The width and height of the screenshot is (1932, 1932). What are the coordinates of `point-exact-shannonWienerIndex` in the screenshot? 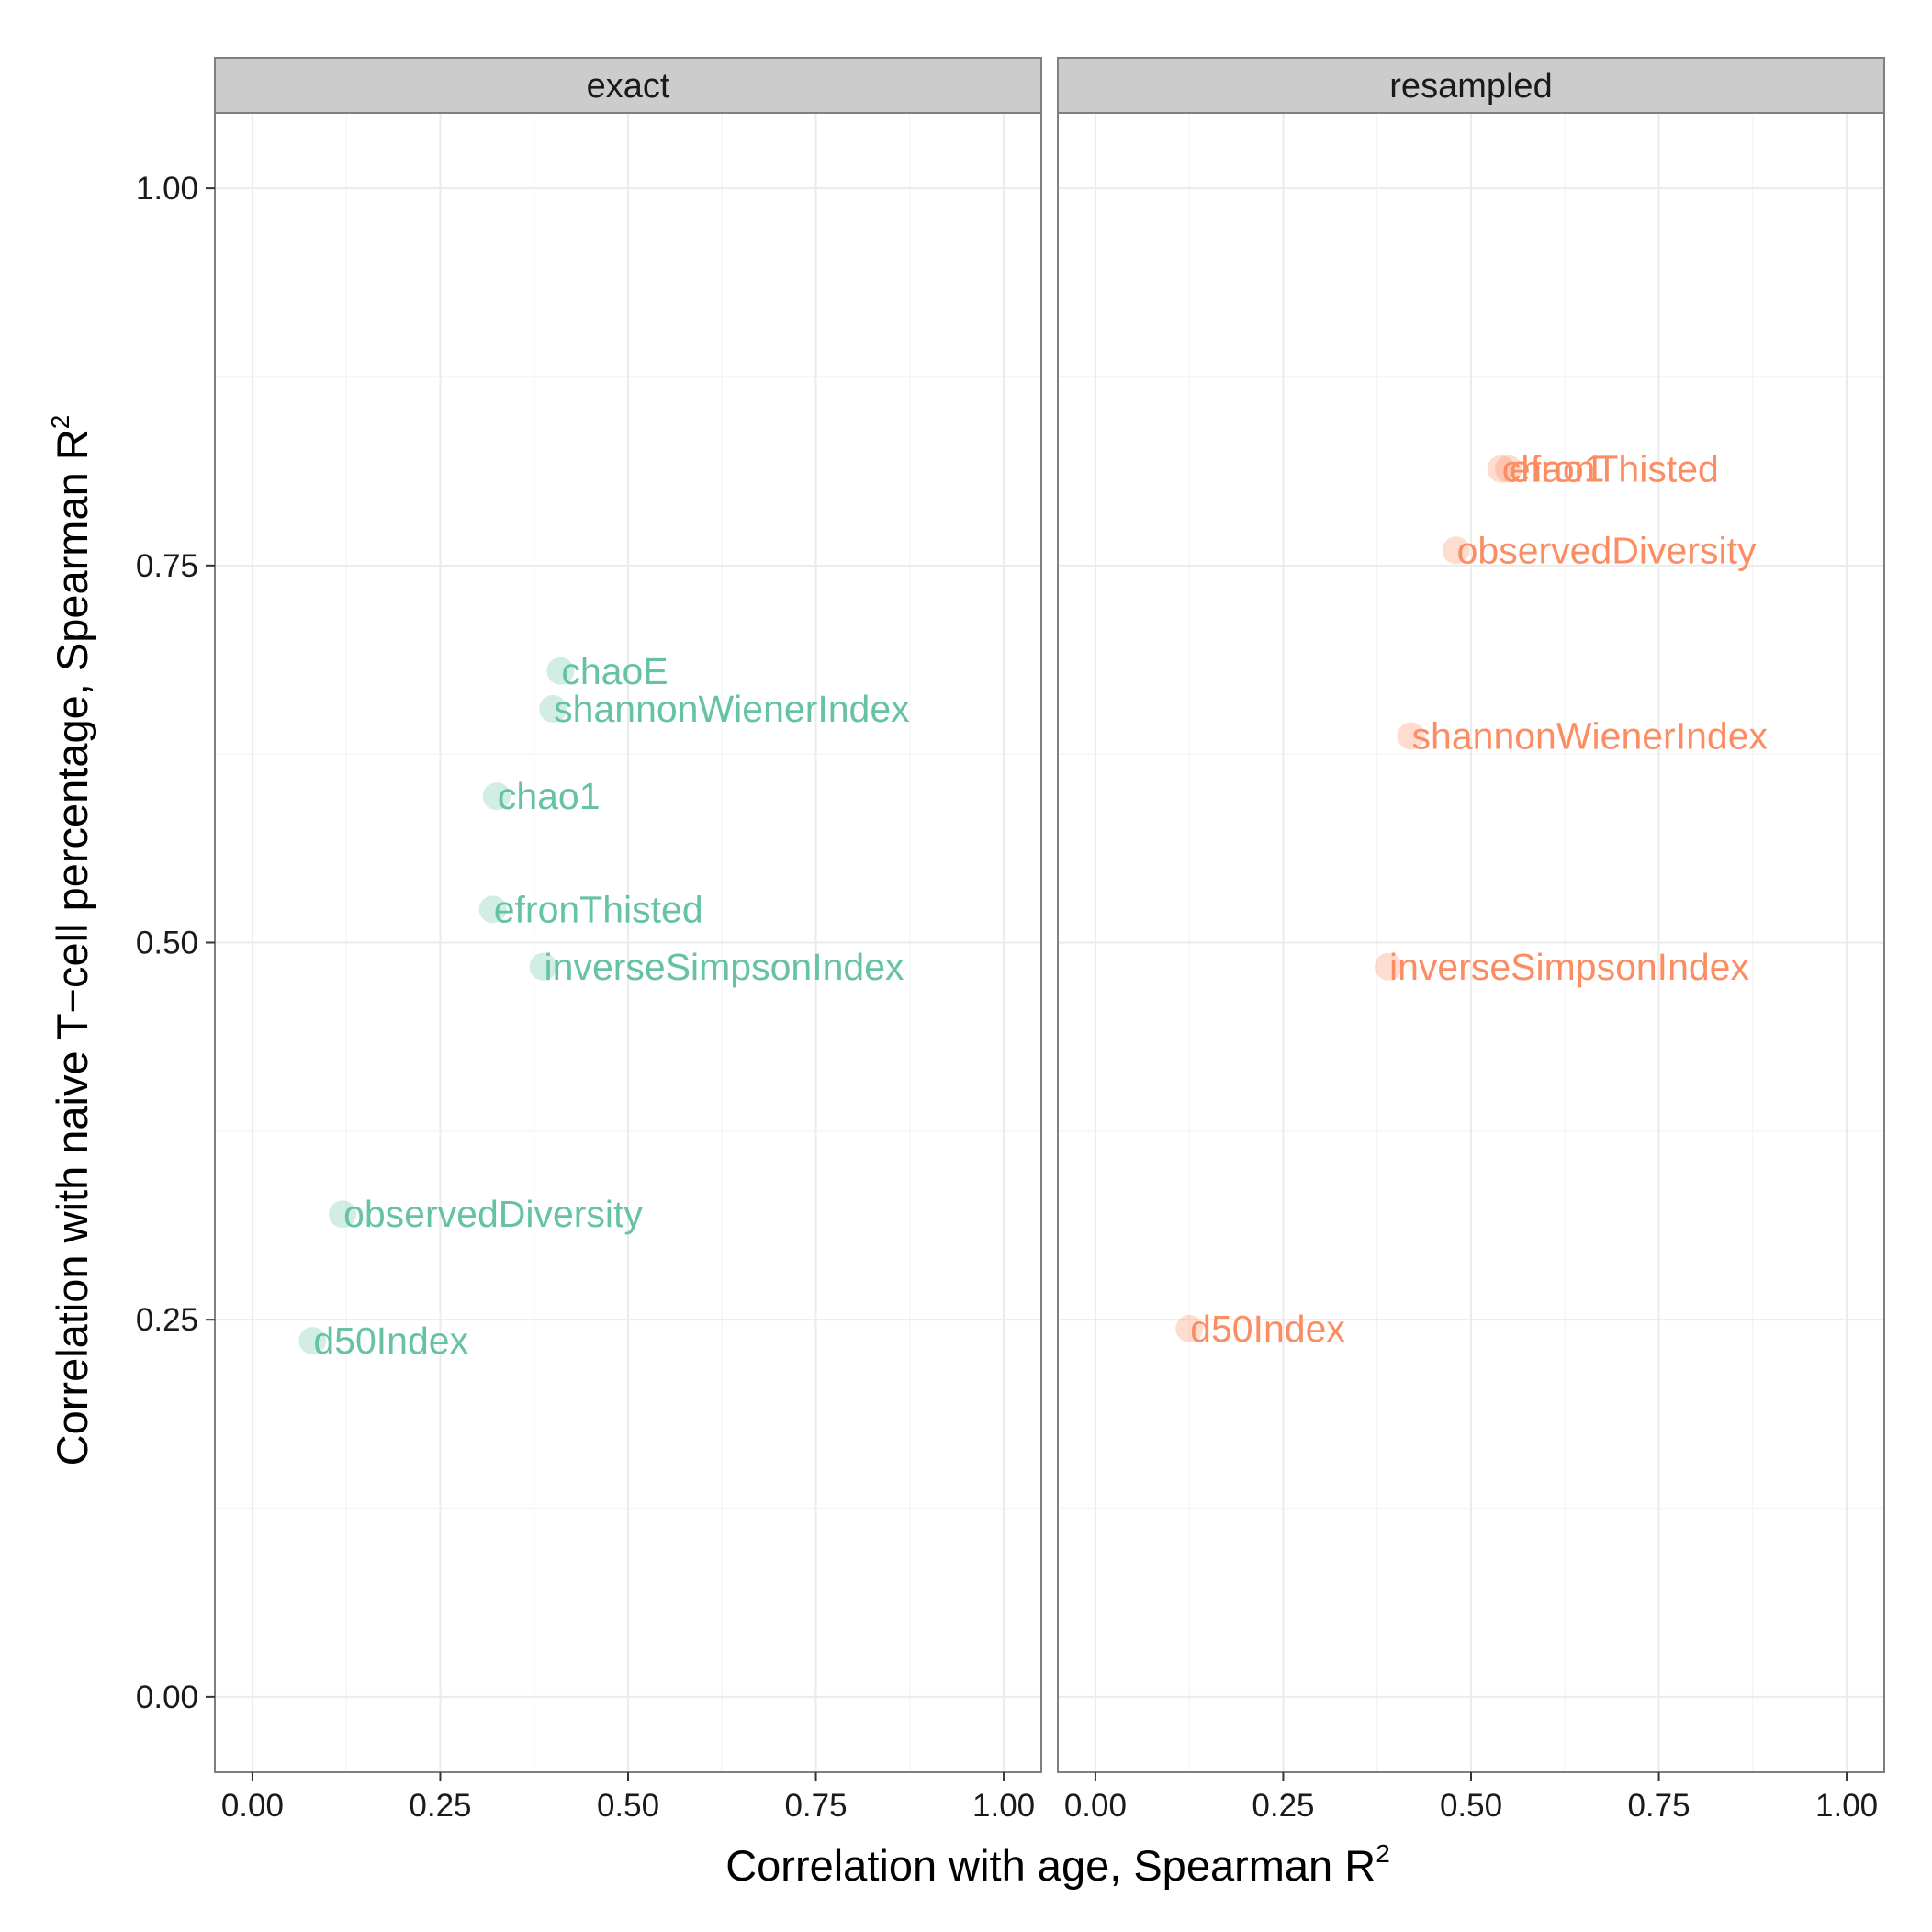 It's located at (553, 708).